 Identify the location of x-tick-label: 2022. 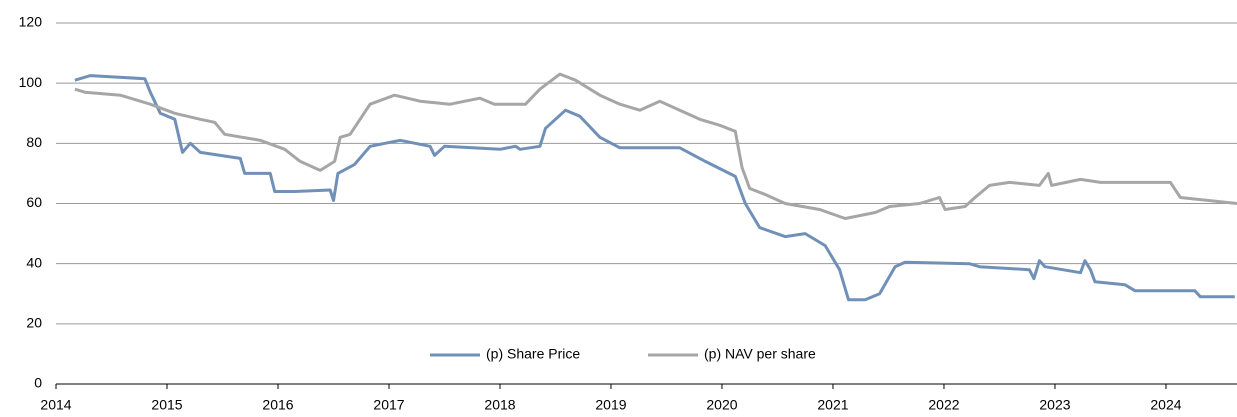
(943, 405).